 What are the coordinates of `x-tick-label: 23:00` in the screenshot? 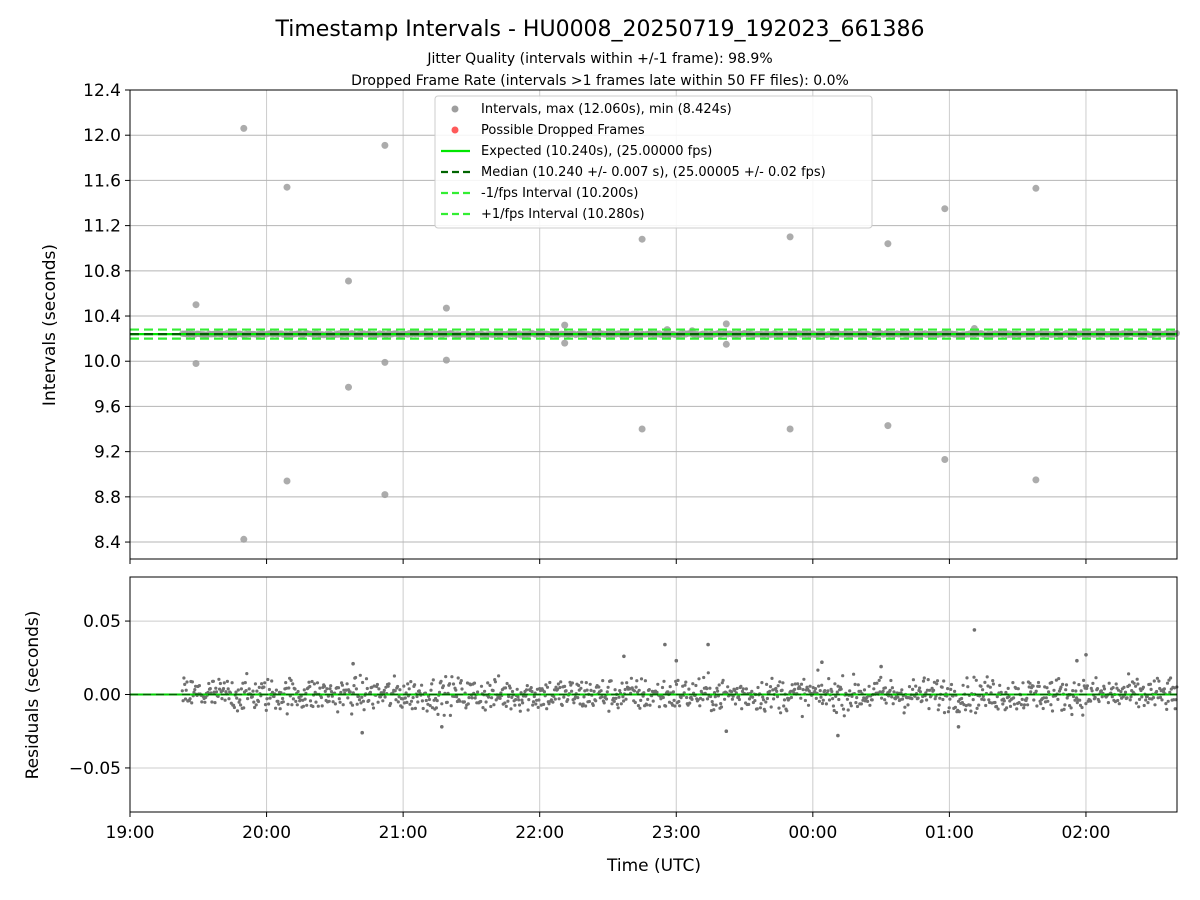 It's located at (676, 833).